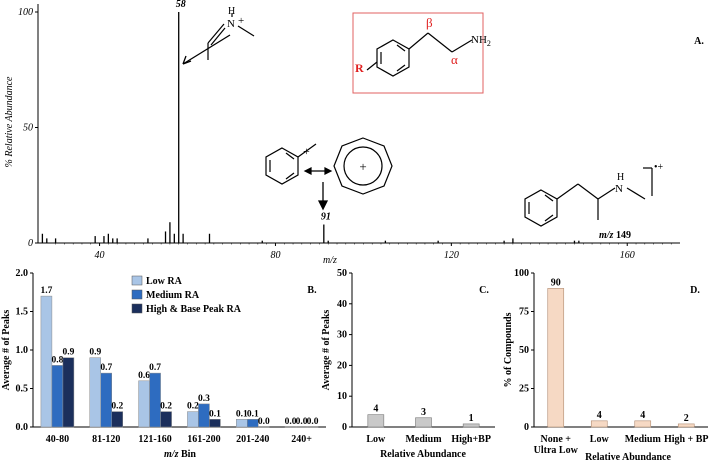 This screenshot has height=462, width=713. Describe the element at coordinates (164, 281) in the screenshot. I see `legend-label-low: Low RA` at that location.